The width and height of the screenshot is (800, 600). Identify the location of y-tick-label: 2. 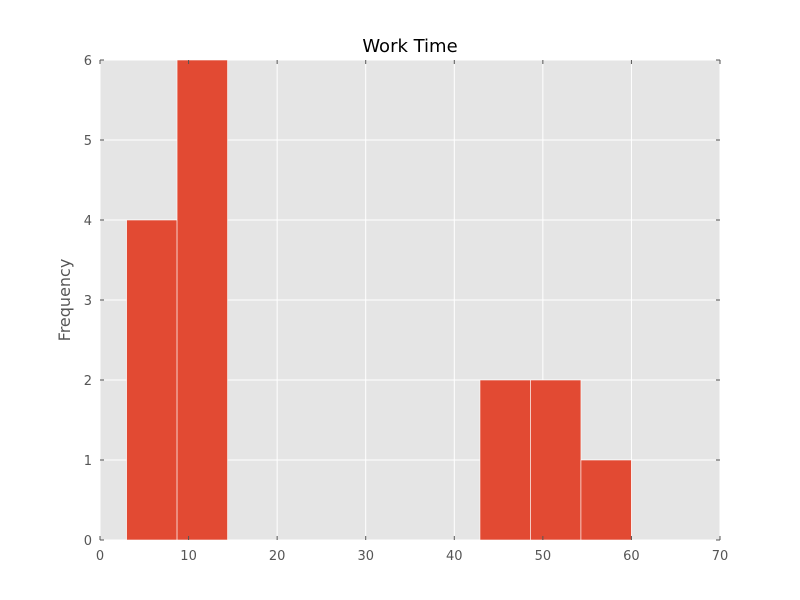
(88, 381).